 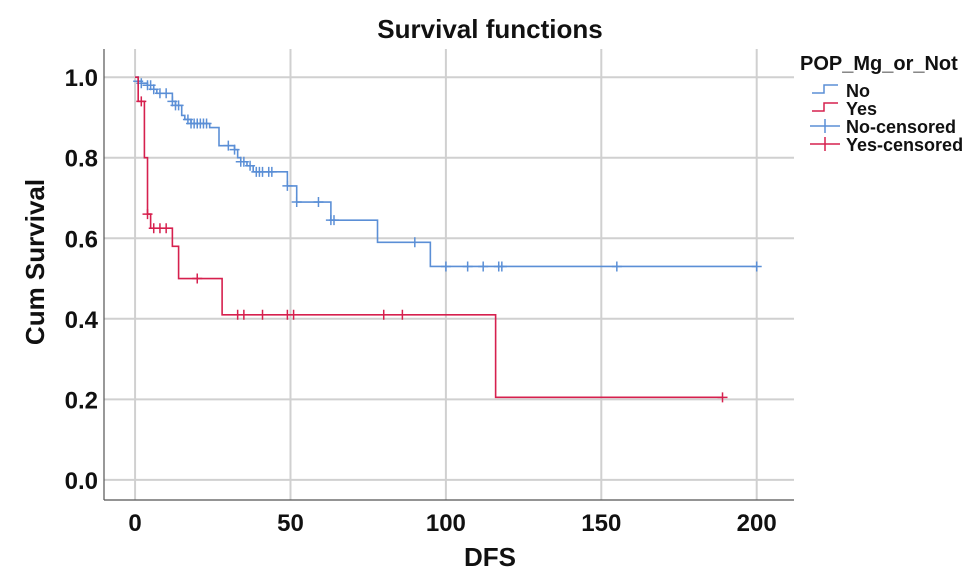 What do you see at coordinates (601, 523) in the screenshot?
I see `x-tick-label: 150` at bounding box center [601, 523].